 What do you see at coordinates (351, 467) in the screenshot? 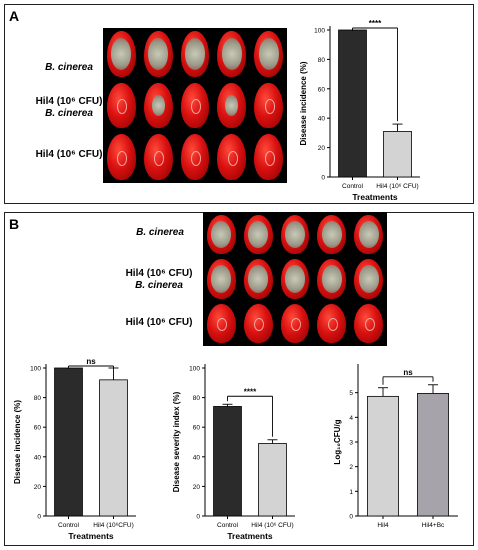
I see `y-tick-label: 2` at bounding box center [351, 467].